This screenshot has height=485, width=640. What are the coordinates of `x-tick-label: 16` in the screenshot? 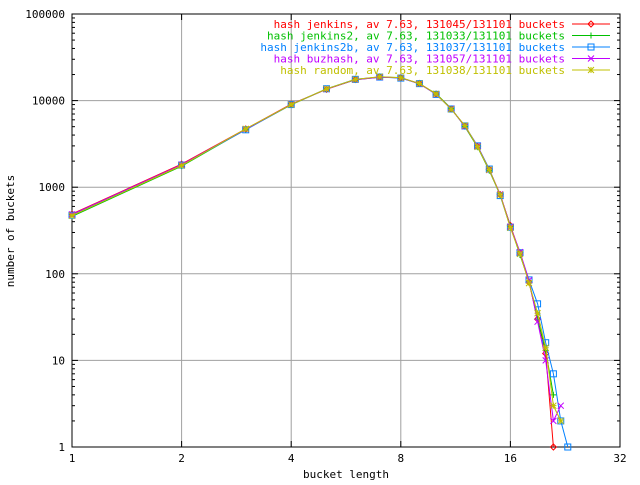 It's located at (510, 458).